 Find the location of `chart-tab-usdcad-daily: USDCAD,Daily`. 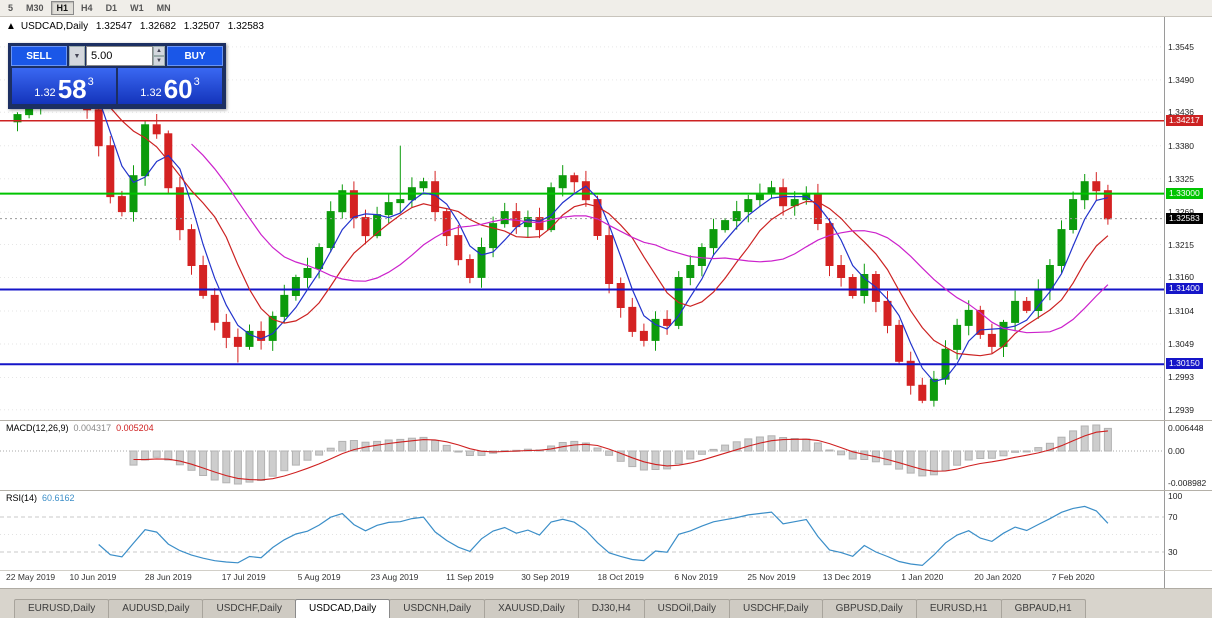

chart-tab-usdcad-daily: USDCAD,Daily is located at coordinates (343, 608).